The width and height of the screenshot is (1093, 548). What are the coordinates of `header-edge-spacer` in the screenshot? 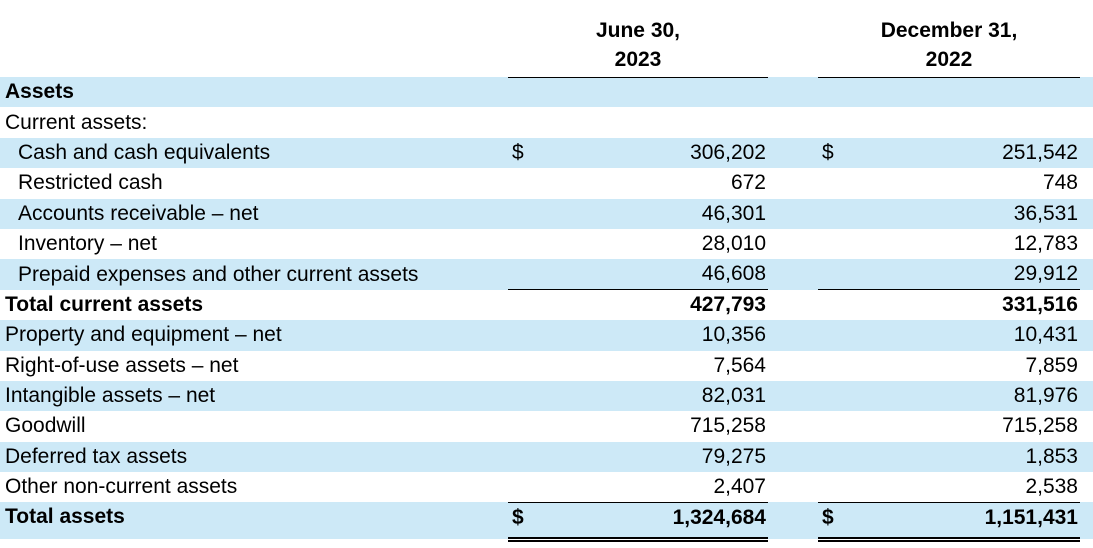 It's located at (1086, 38).